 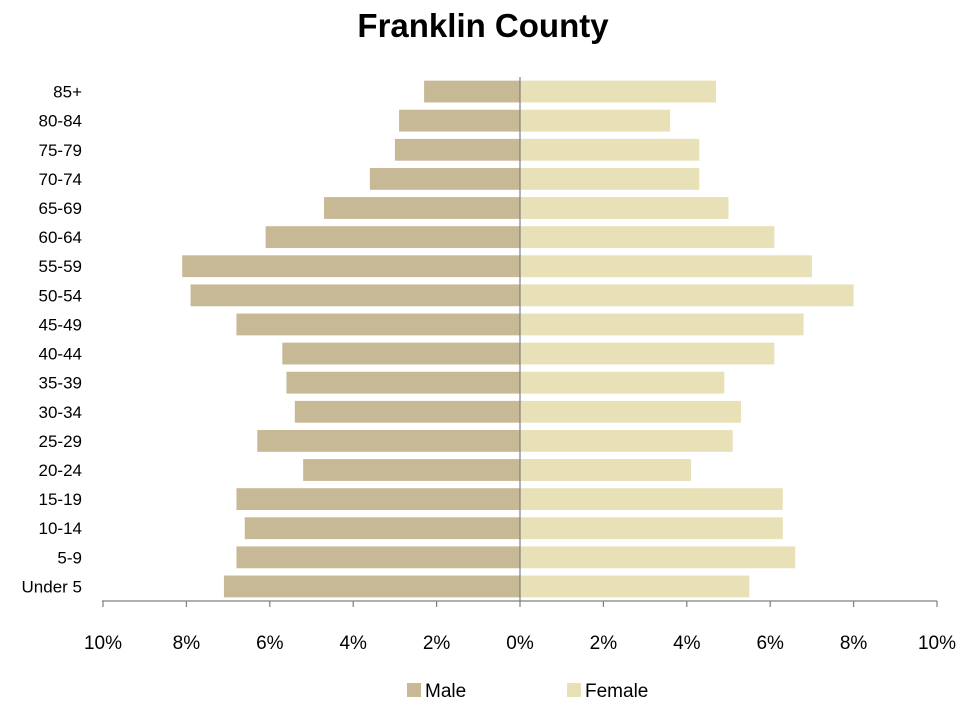 What do you see at coordinates (60, 266) in the screenshot?
I see `category-label: 55-59` at bounding box center [60, 266].